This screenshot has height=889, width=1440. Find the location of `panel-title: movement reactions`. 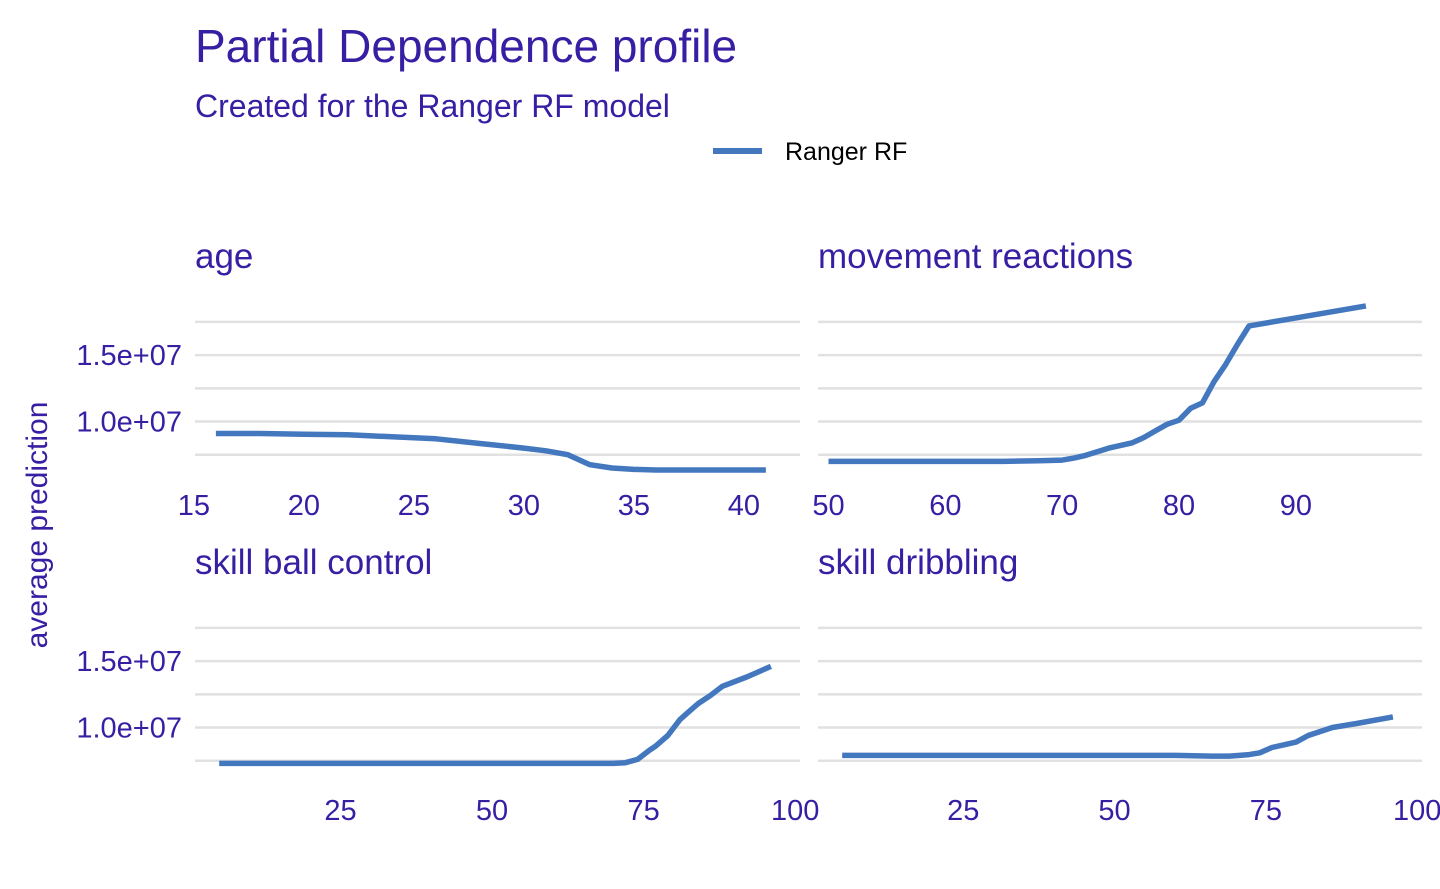

panel-title: movement reactions is located at coordinates (975, 256).